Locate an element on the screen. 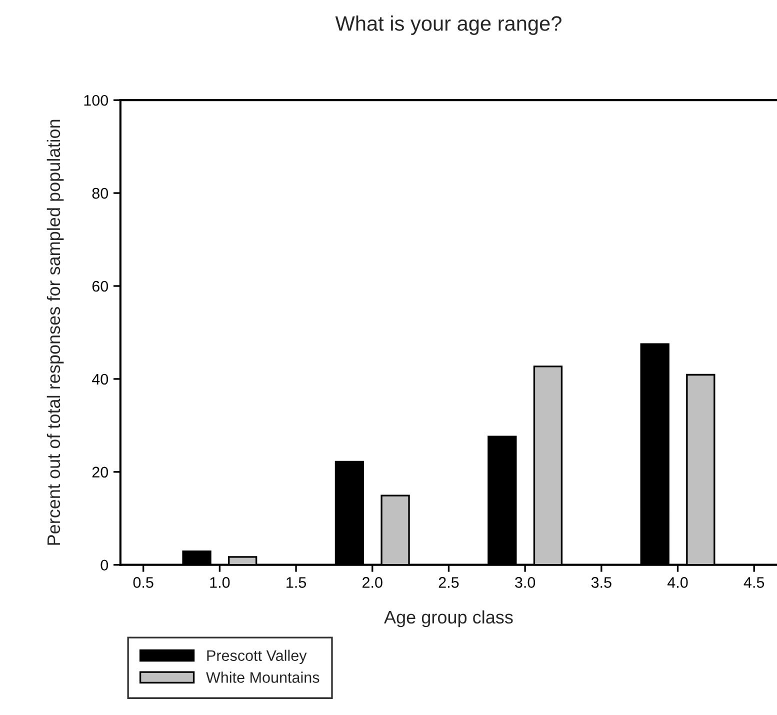 Image resolution: width=777 pixels, height=715 pixels. x-tick-label: 3.5 is located at coordinates (601, 582).